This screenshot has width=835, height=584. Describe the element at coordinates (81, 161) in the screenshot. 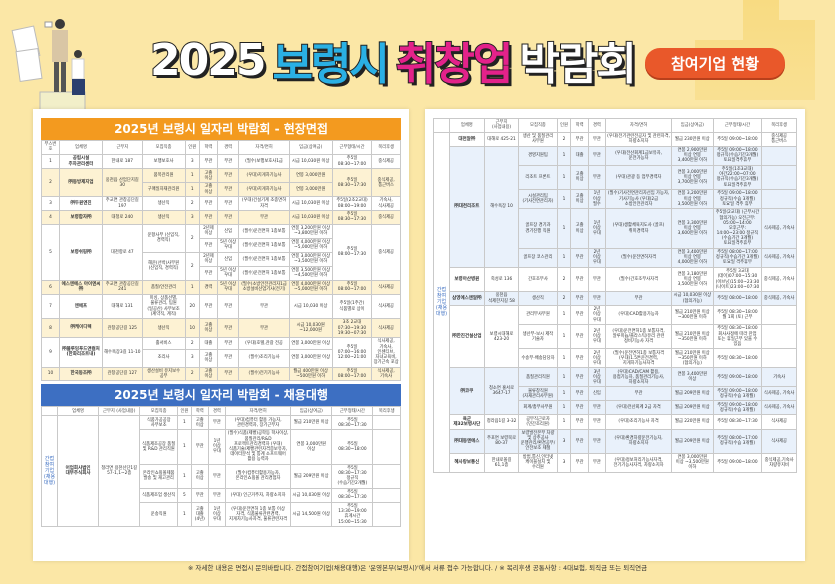

I see `company-name-cell: 공립시설 주차관리센터` at that location.